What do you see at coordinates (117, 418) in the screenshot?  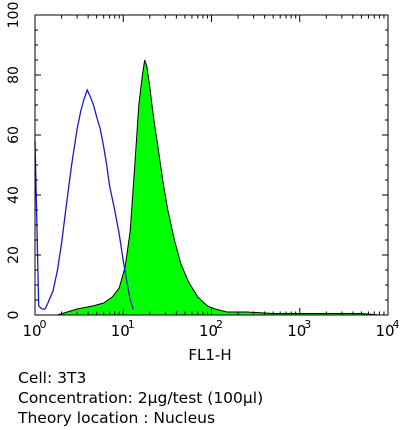 I see `theory-location-text: Theory location : Nucleus` at bounding box center [117, 418].